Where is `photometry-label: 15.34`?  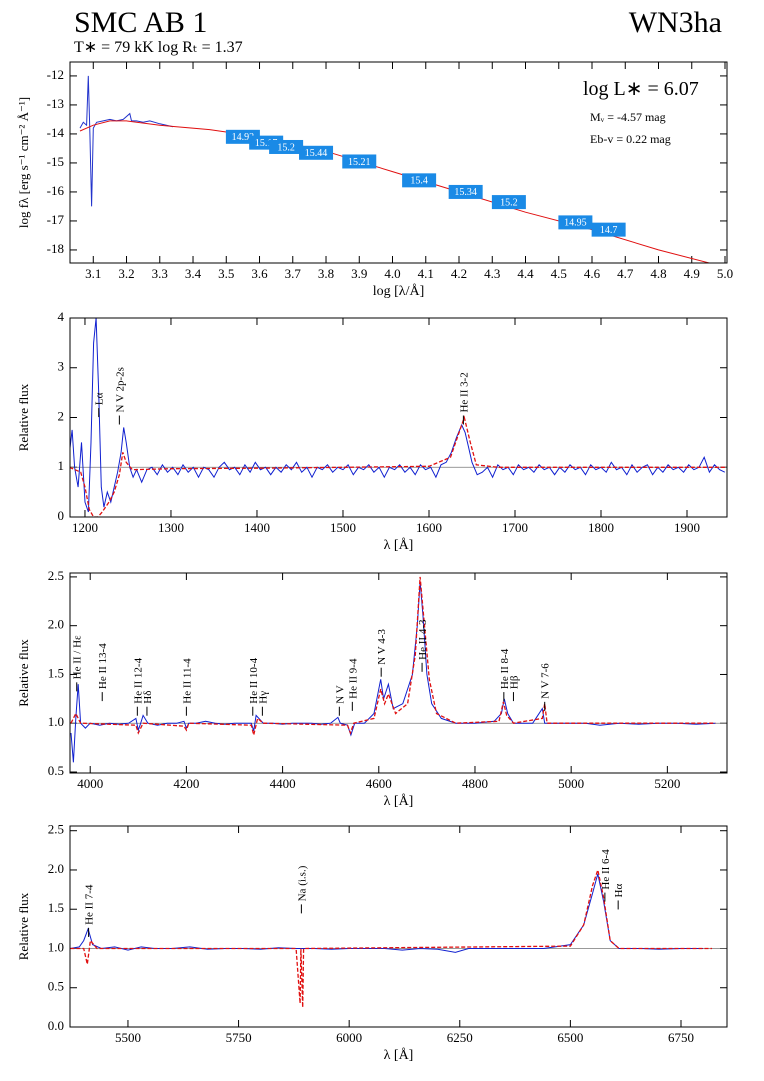 photometry-label: 15.34 is located at coordinates (465, 192).